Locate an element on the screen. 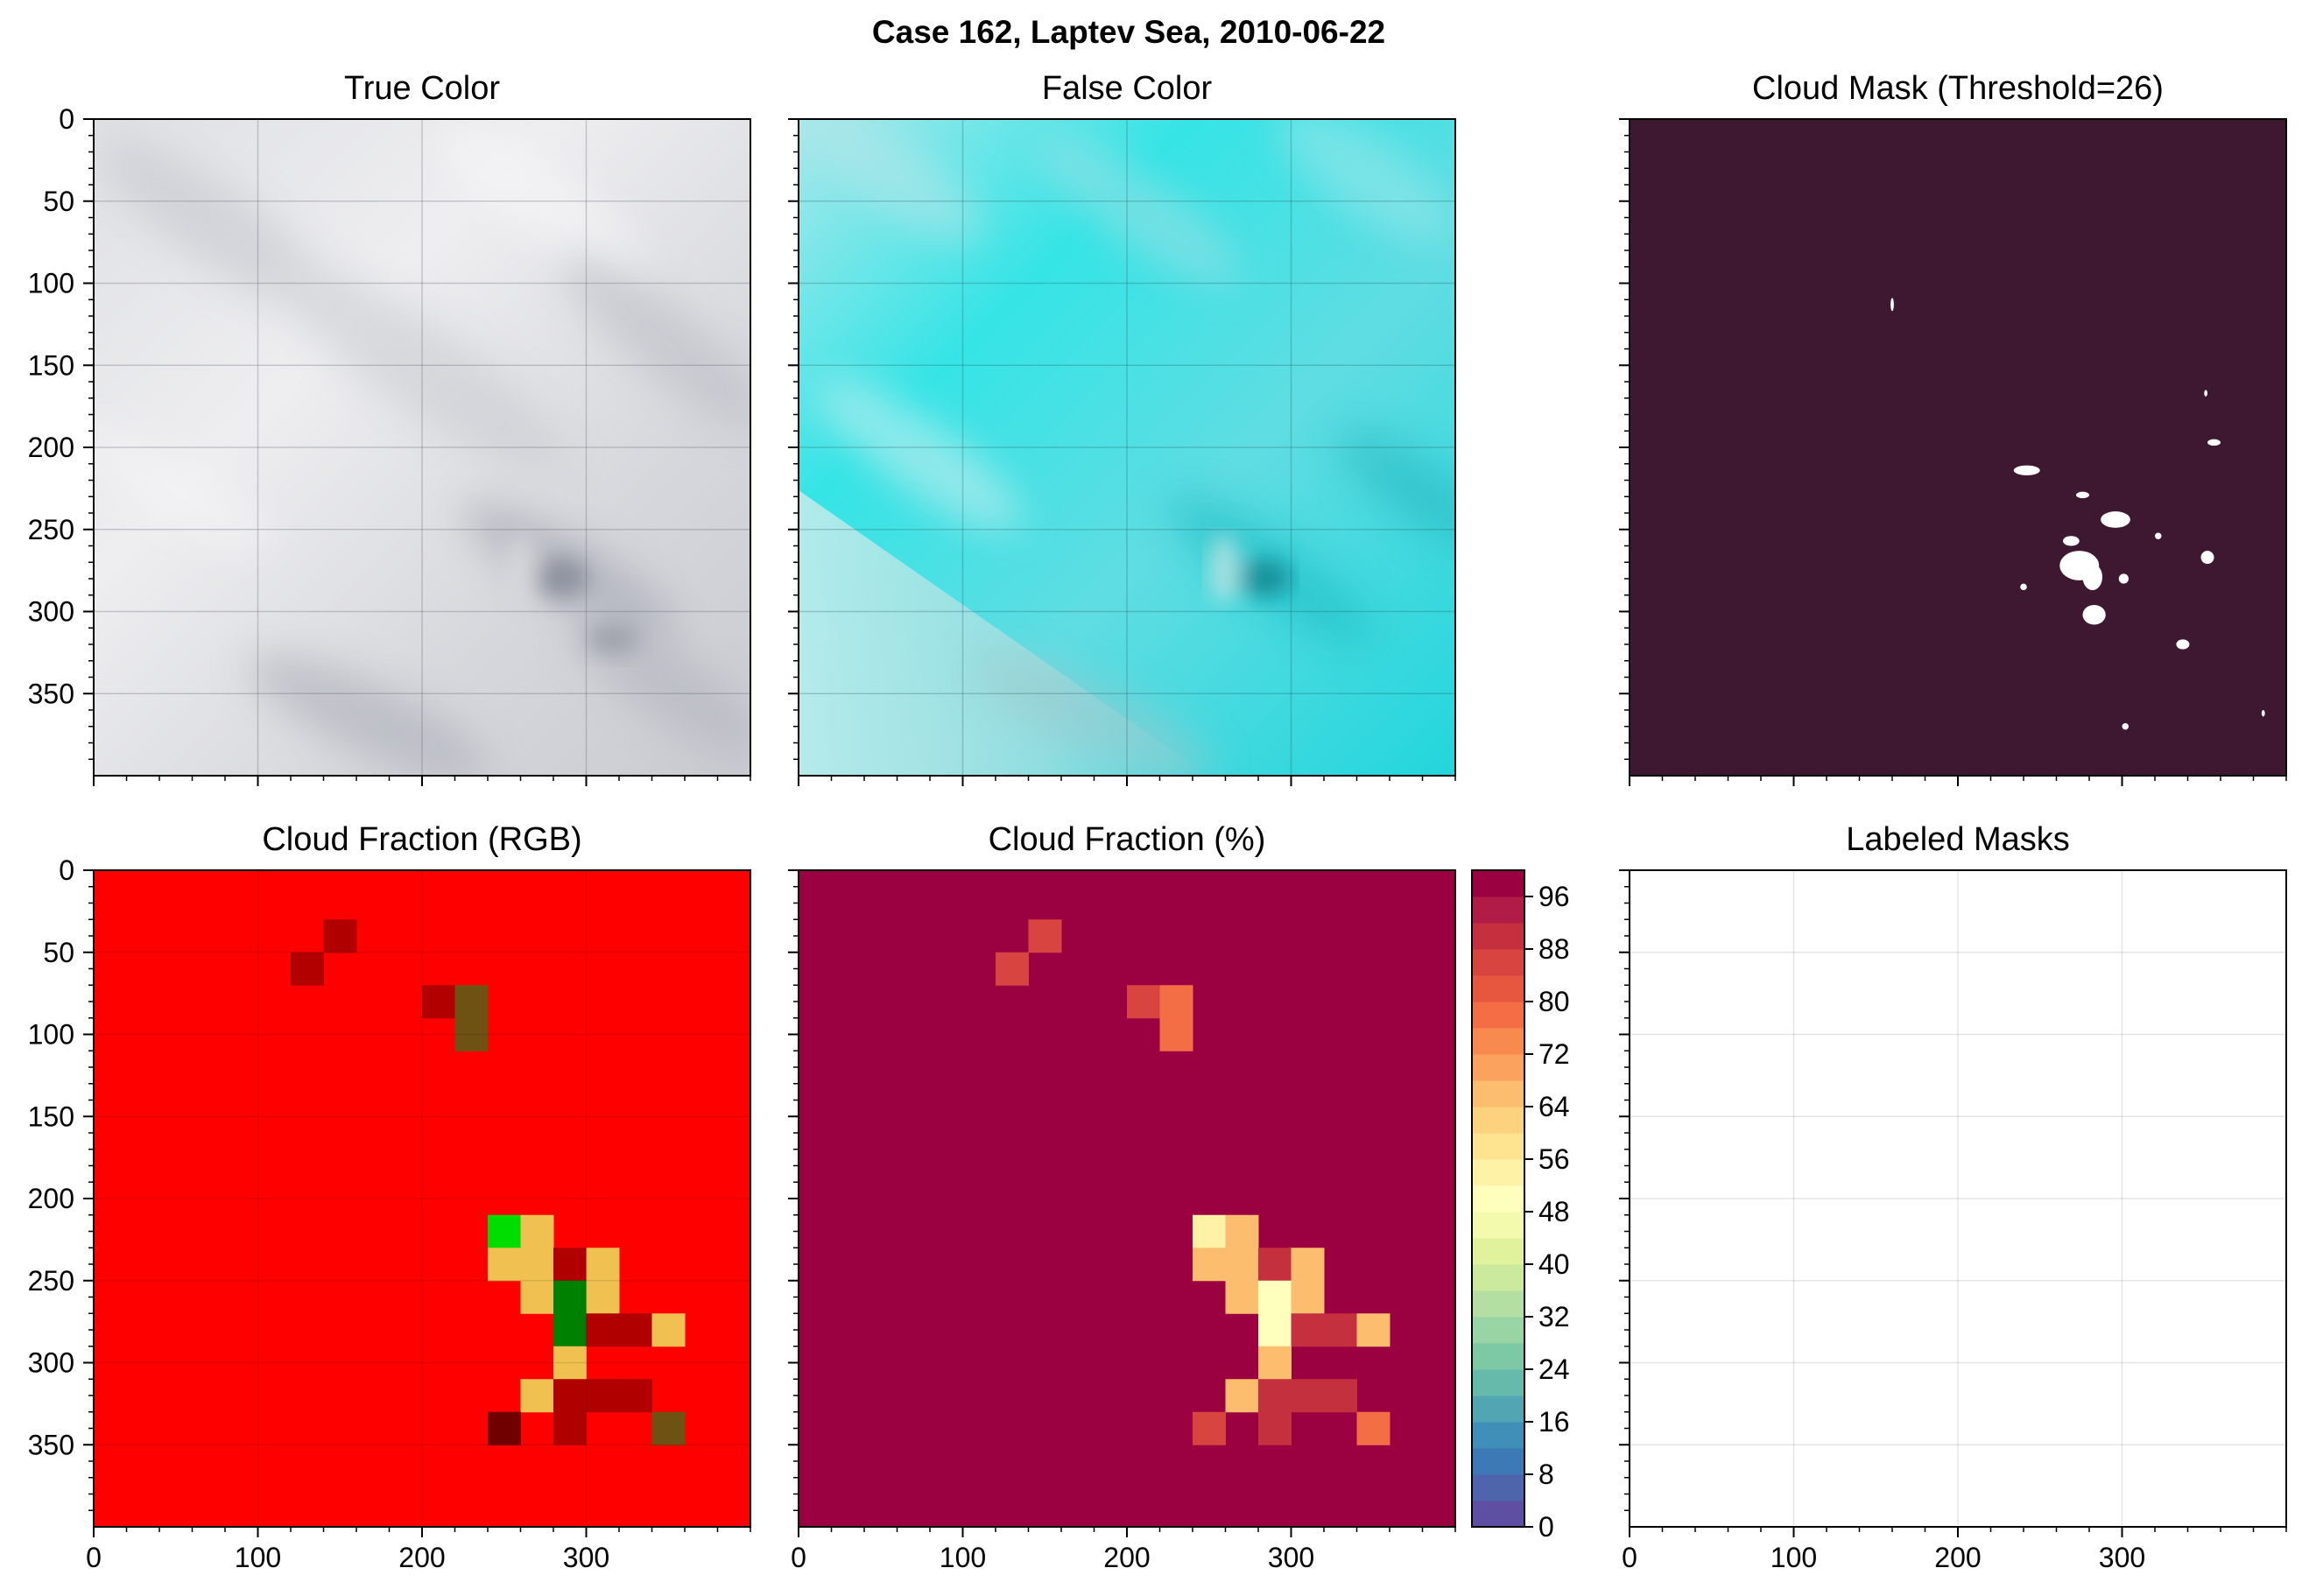 The width and height of the screenshot is (2302, 1596). figure-suptitle: Case 162, Laptev Sea, 2010-06-22 is located at coordinates (1128, 32).